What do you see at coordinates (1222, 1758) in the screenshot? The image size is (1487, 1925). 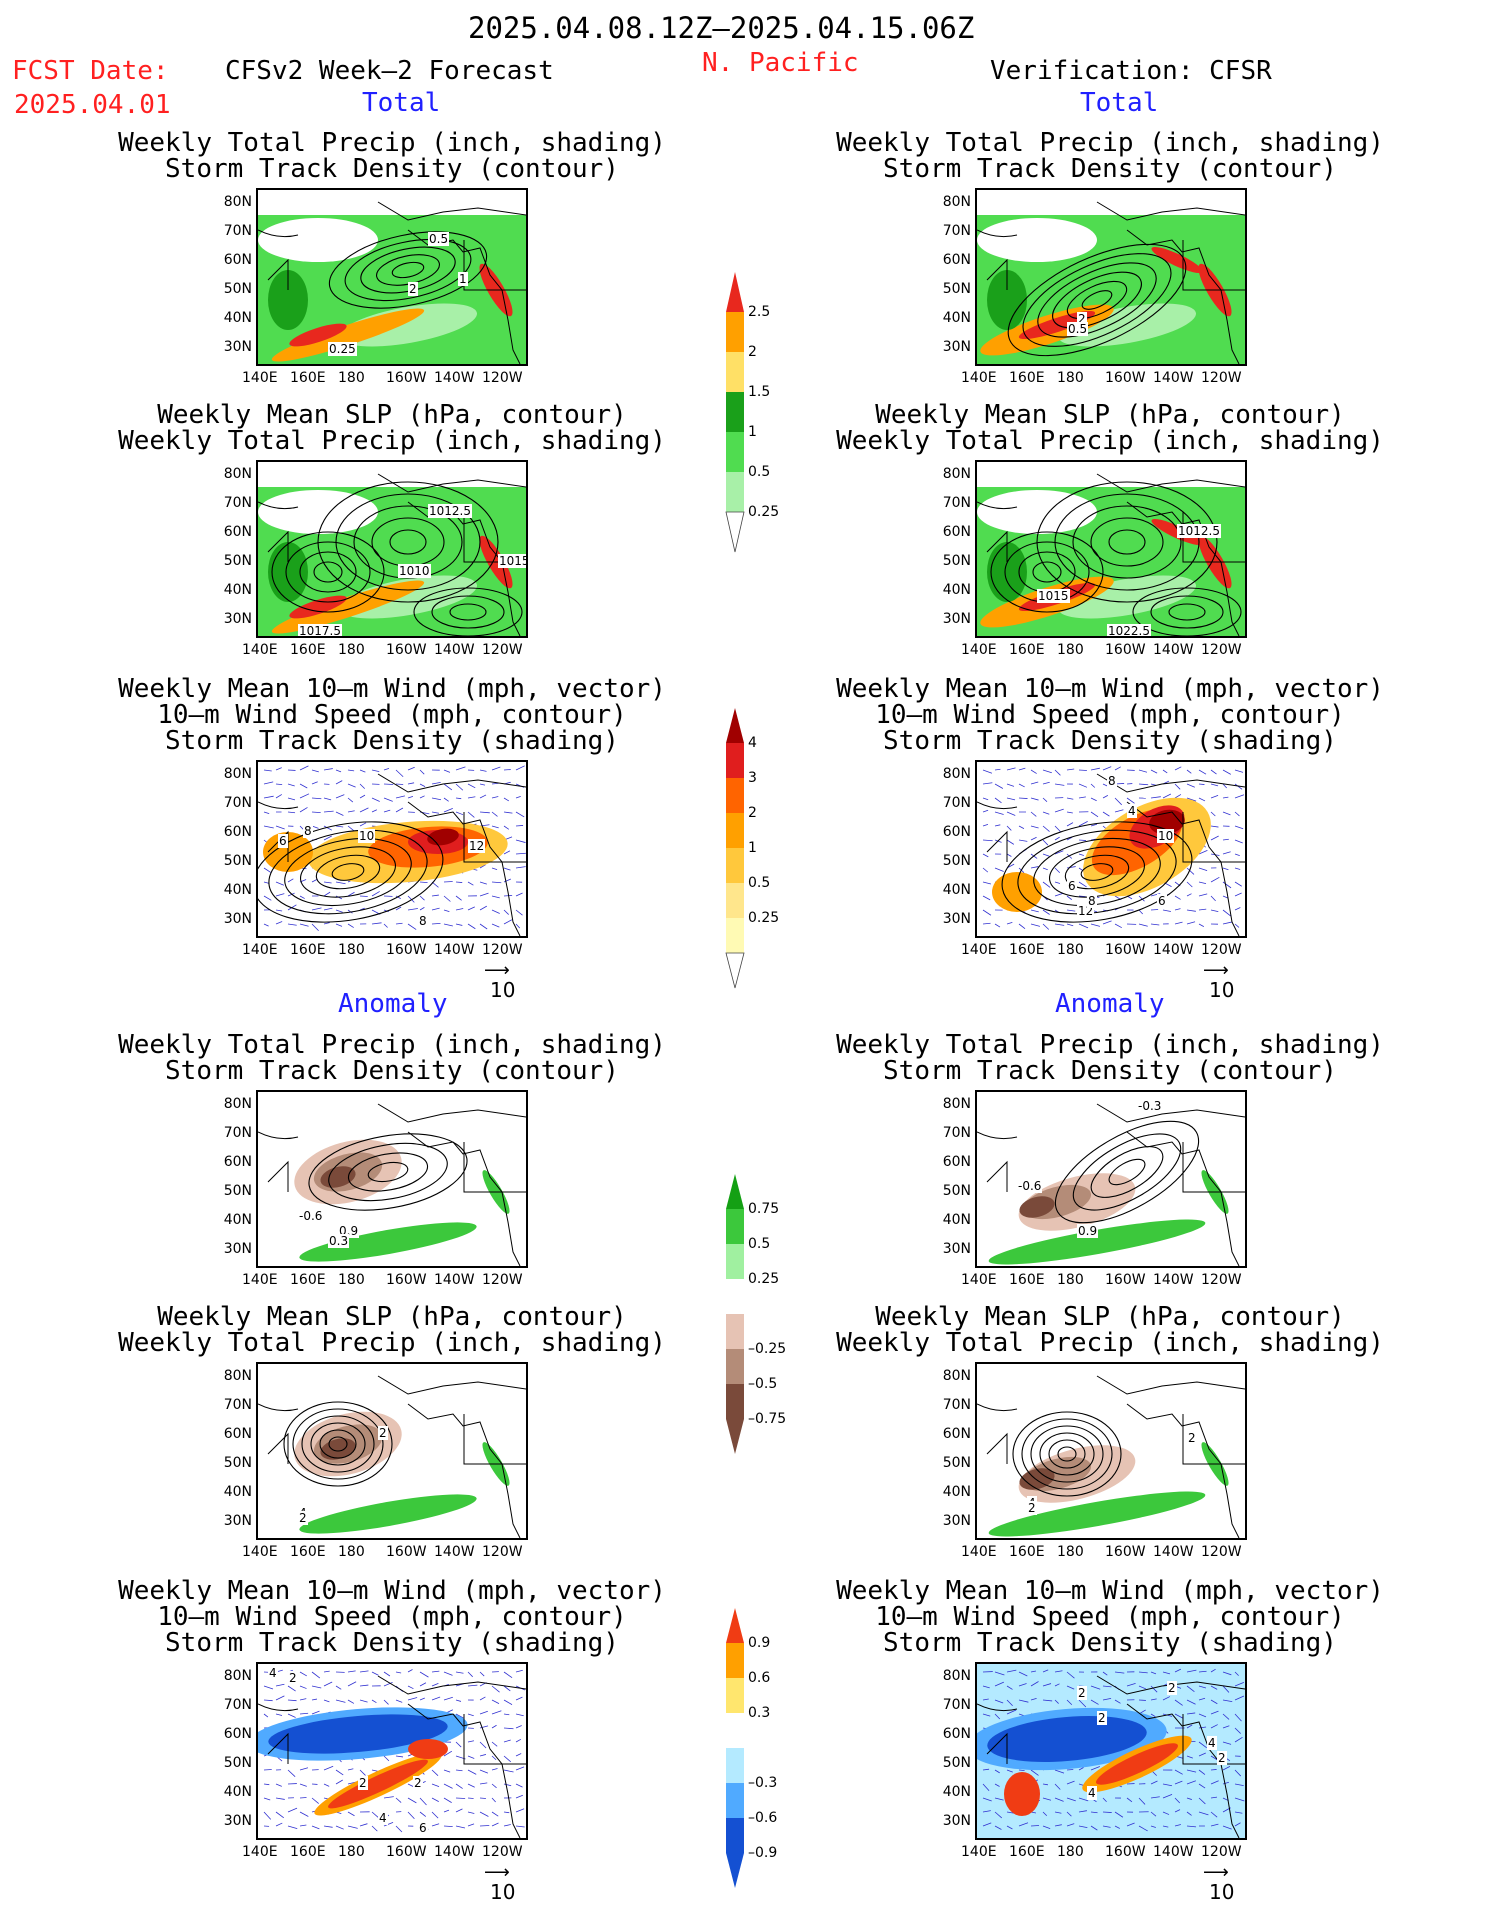 I see `contour-label: 2` at bounding box center [1222, 1758].